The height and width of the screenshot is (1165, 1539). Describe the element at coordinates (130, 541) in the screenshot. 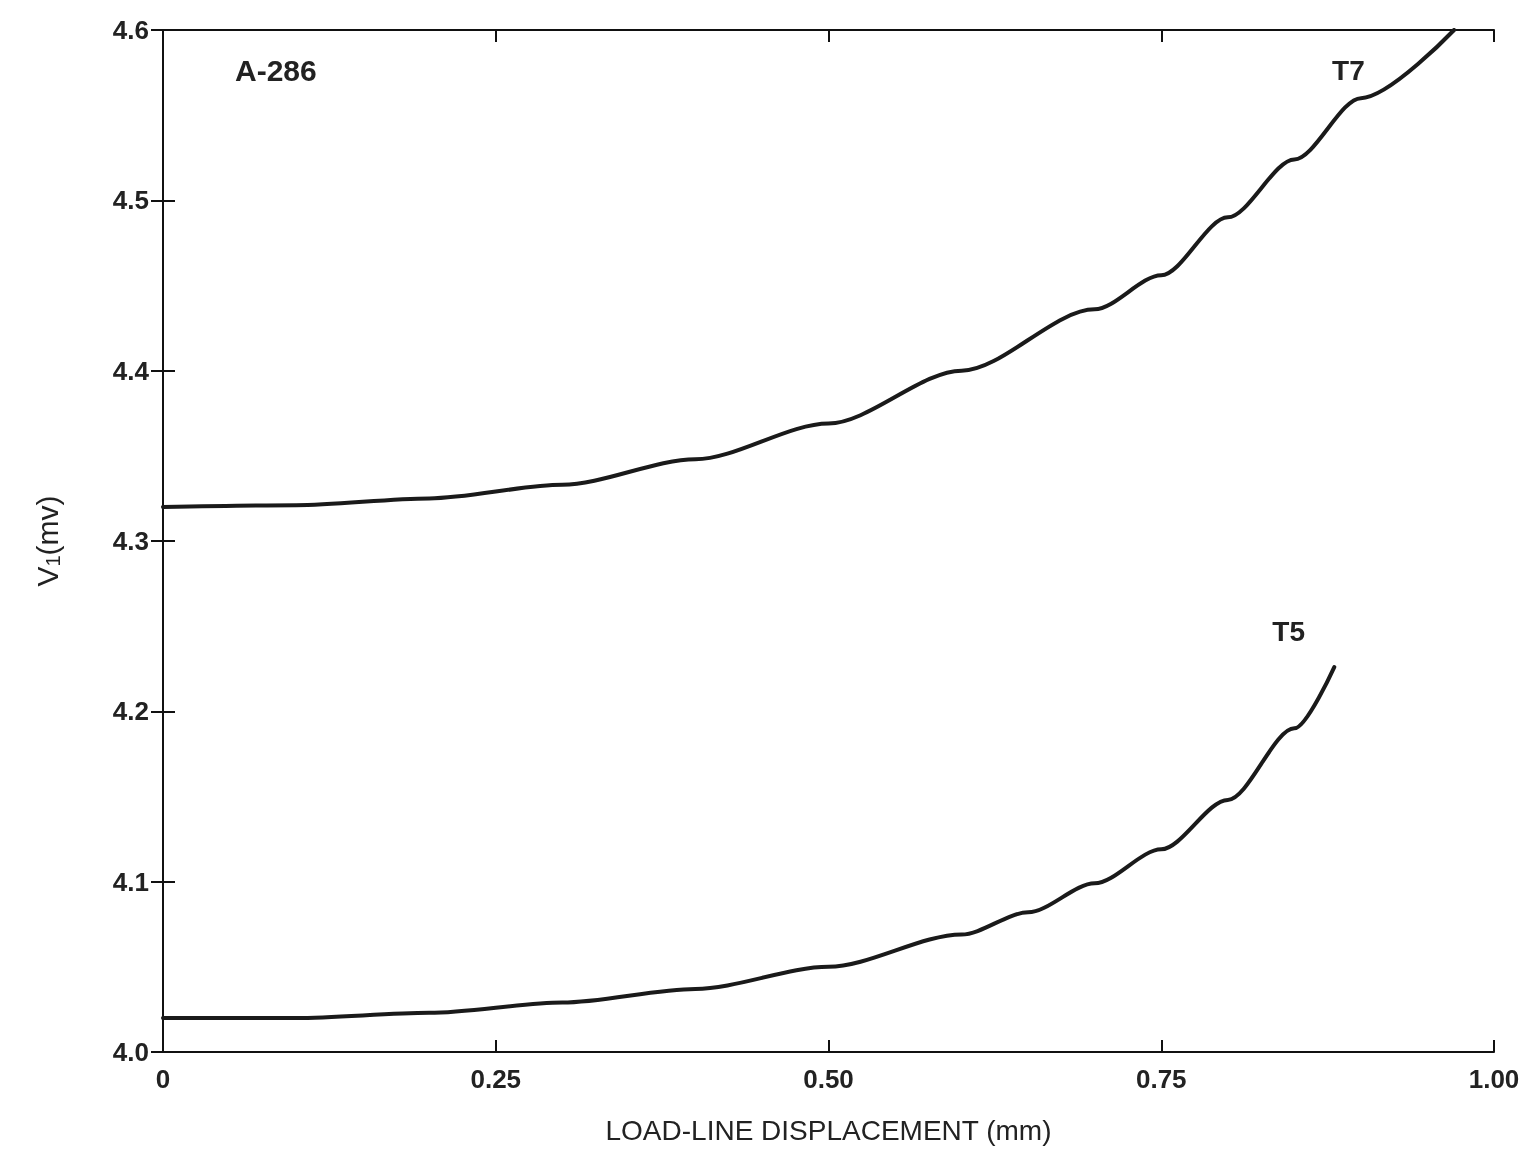

I see `y-tick-label: 4.3` at that location.